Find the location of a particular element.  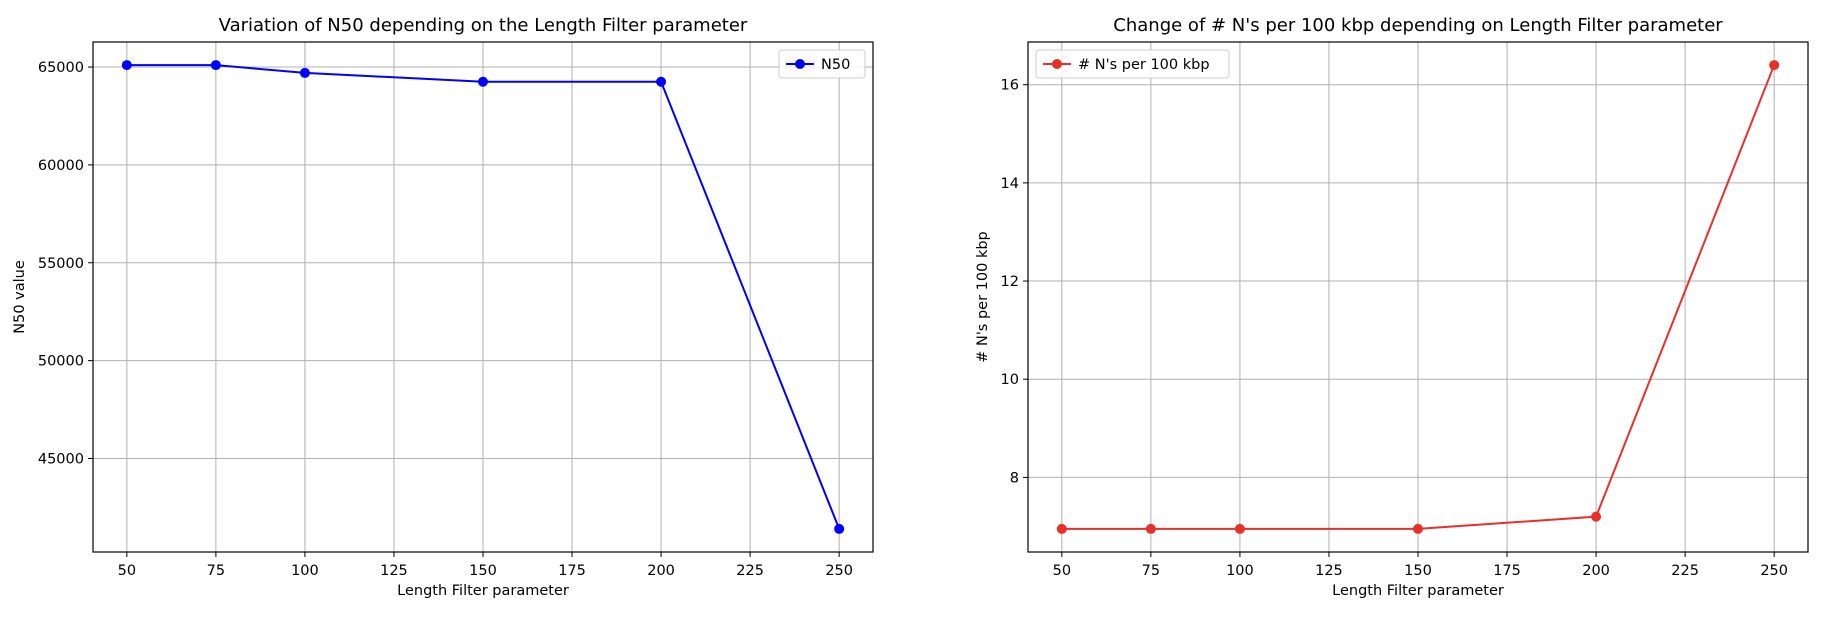

legend: N50 is located at coordinates (822, 64).